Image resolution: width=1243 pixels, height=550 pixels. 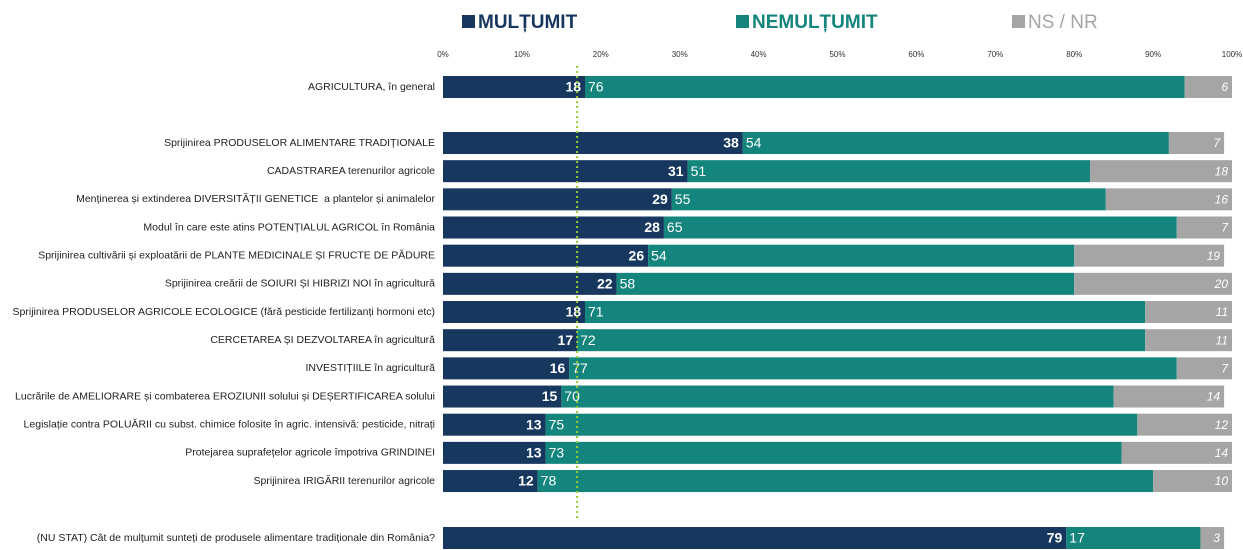 I want to click on value-label: 71, so click(x=596, y=312).